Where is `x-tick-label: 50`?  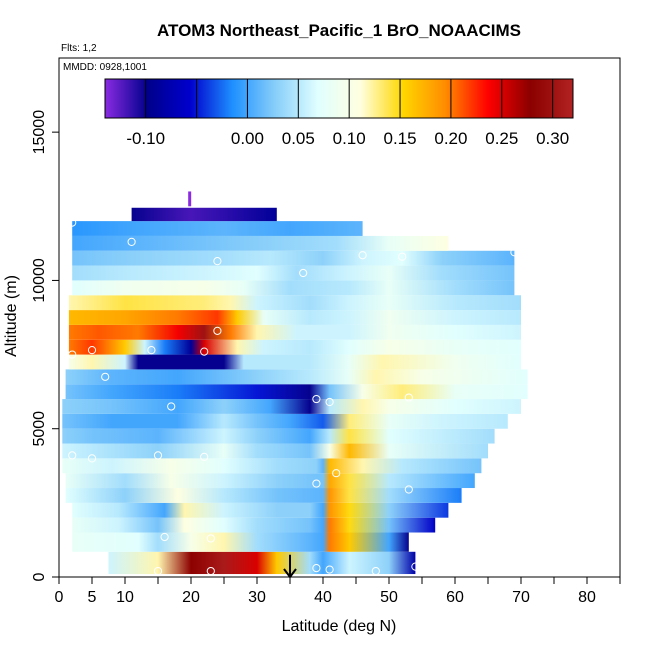
x-tick-label: 50 is located at coordinates (389, 597).